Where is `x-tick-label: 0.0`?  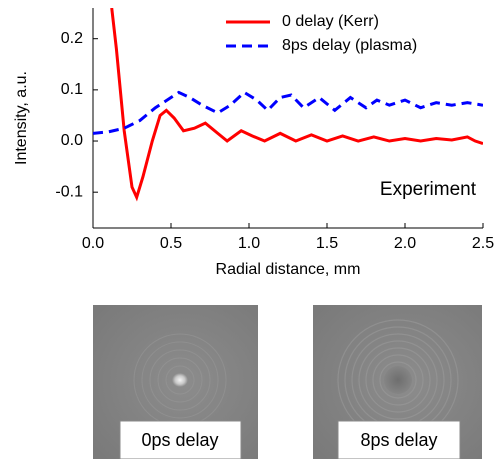 x-tick-label: 0.0 is located at coordinates (93, 243).